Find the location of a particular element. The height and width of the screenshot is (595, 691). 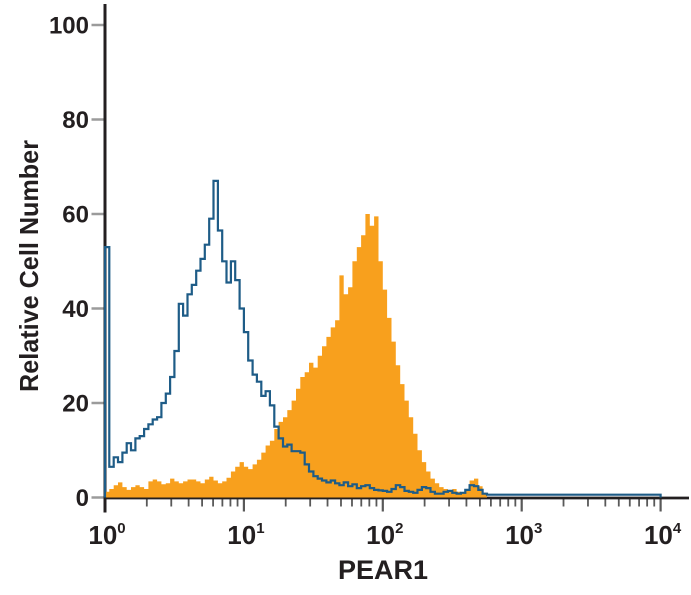

x-tick-label: 10² is located at coordinates (384, 535).